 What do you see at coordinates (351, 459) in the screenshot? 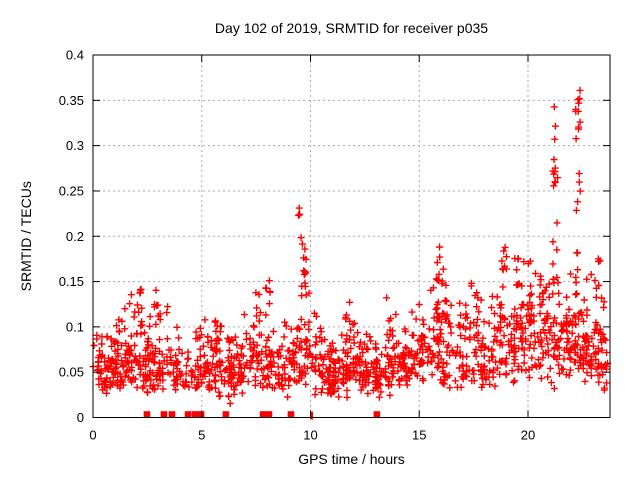
I see `x-axis-label: GPS time / hours` at bounding box center [351, 459].